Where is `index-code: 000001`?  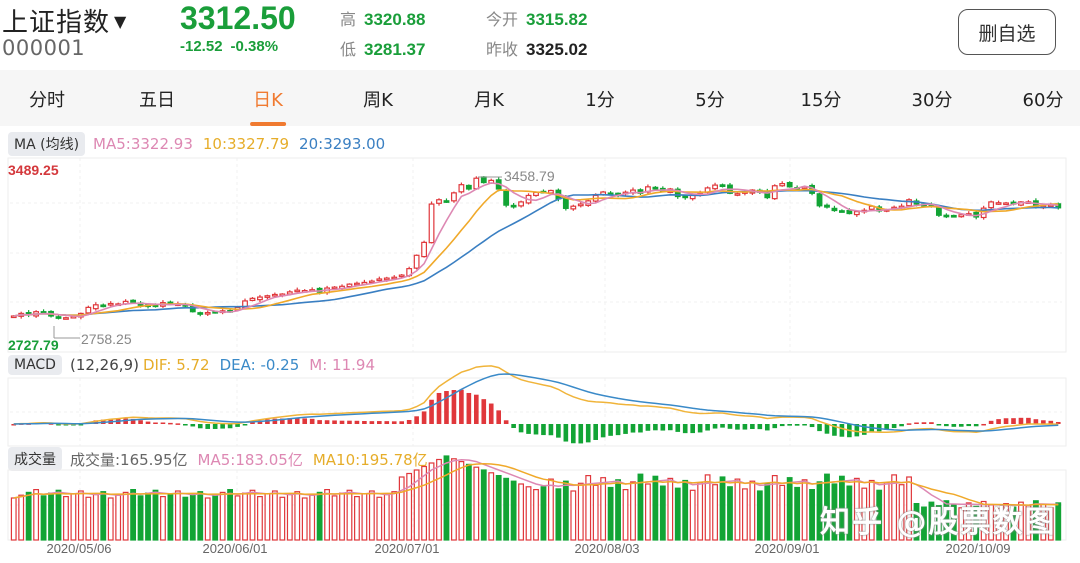 index-code: 000001 is located at coordinates (44, 48).